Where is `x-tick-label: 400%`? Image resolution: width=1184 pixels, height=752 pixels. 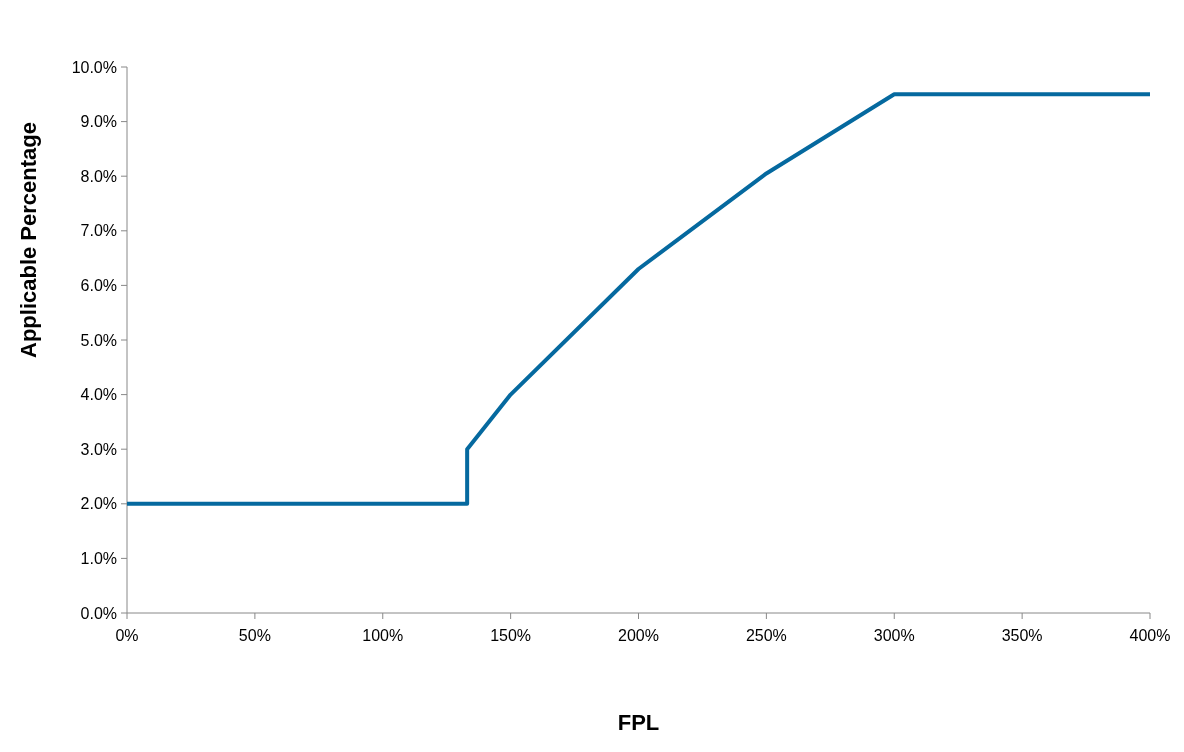
x-tick-label: 400% is located at coordinates (1150, 635).